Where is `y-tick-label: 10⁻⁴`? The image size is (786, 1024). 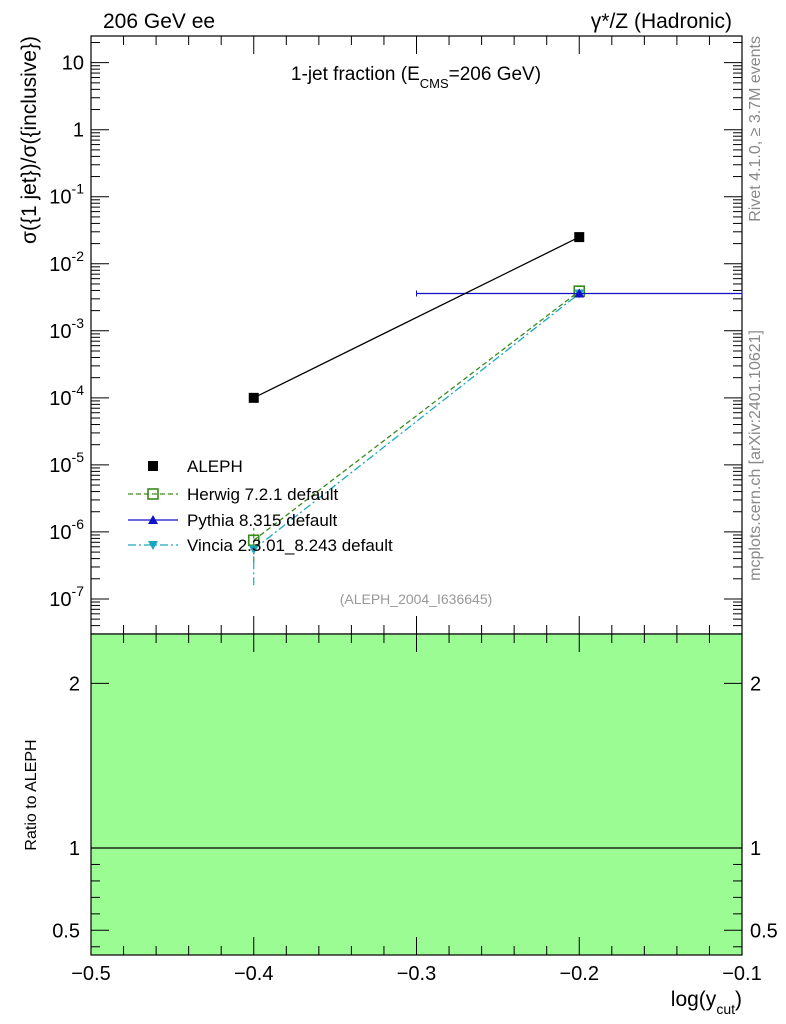
y-tick-label: 10⁻⁴ is located at coordinates (66, 396).